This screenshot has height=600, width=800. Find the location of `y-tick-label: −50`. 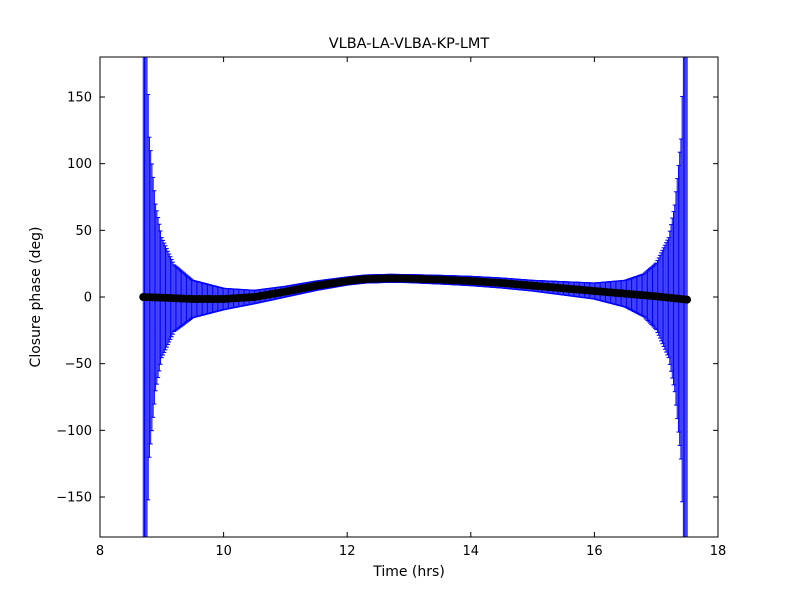

y-tick-label: −50 is located at coordinates (78, 364).